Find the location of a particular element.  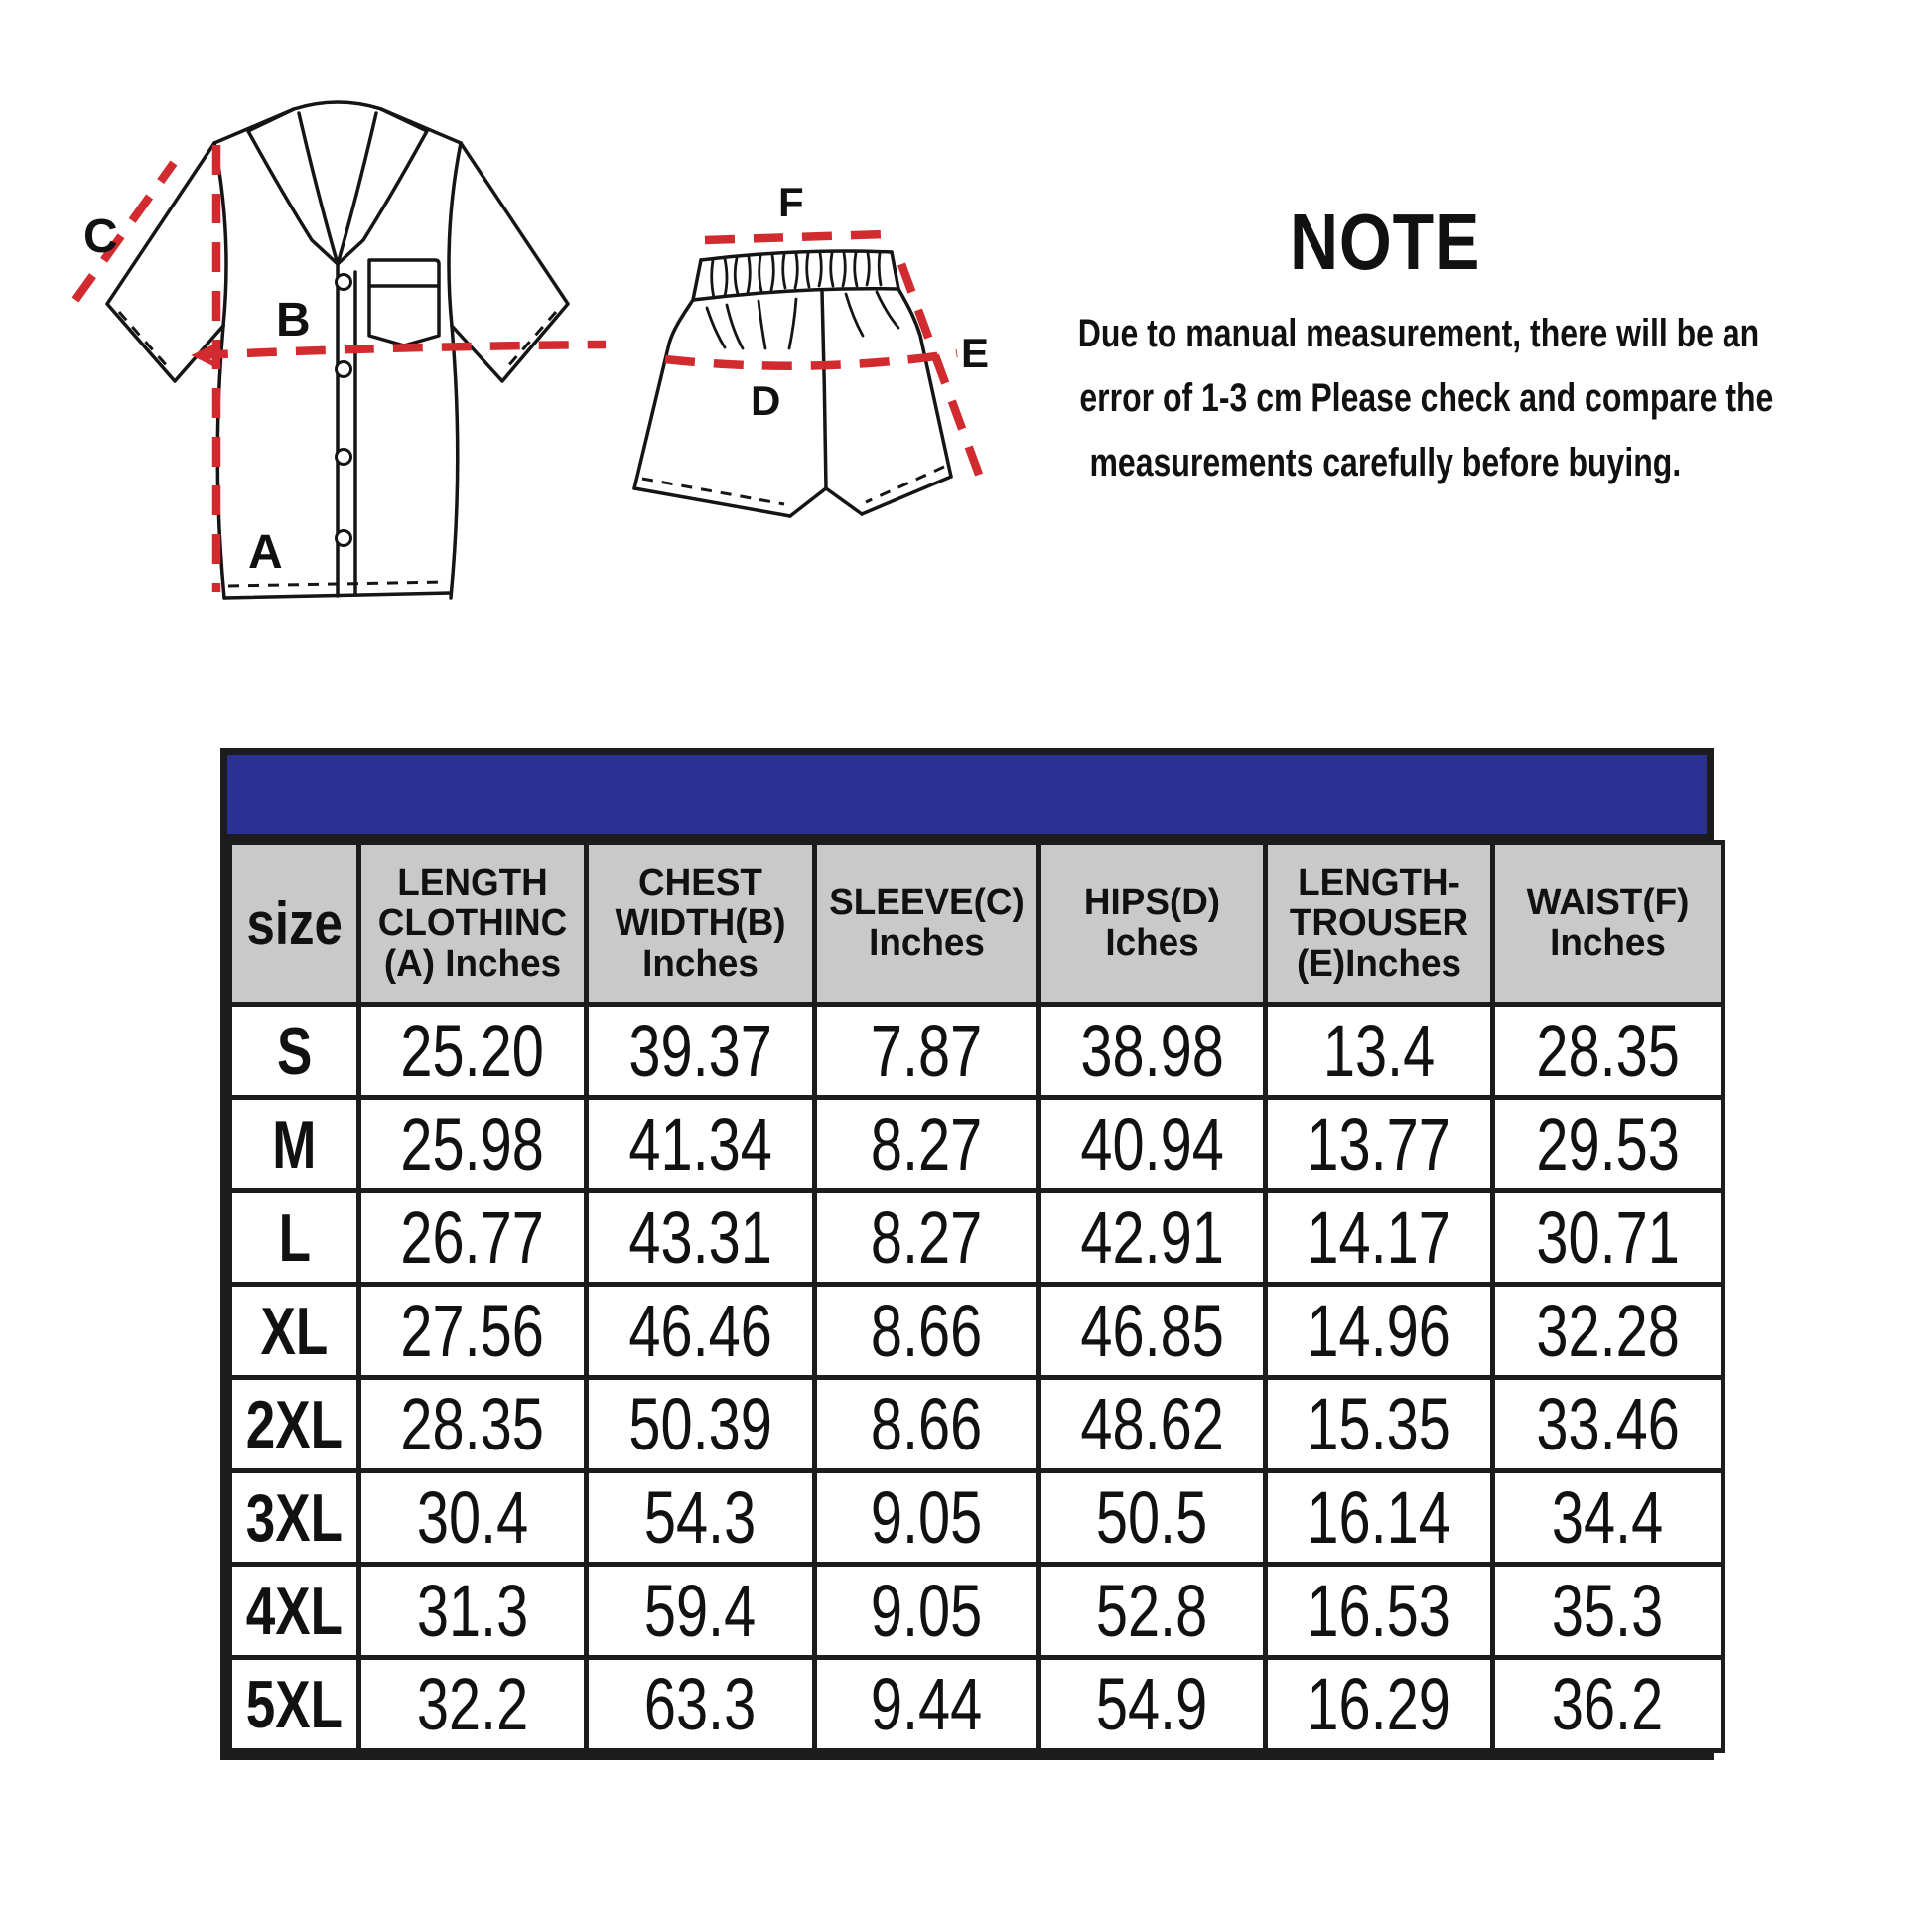

column-header-text: SLEEVE(C) Inches is located at coordinates (927, 923).